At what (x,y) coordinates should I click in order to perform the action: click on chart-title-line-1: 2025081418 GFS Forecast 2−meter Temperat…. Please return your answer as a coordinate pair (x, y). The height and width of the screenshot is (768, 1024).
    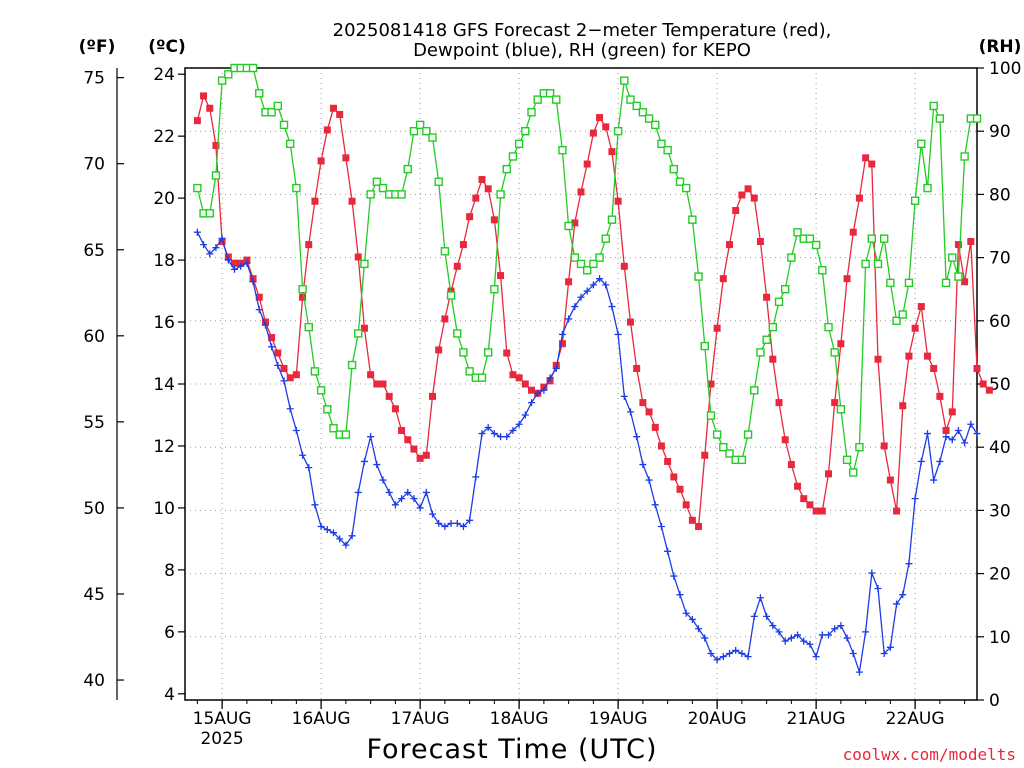
    Looking at the image, I should click on (582, 30).